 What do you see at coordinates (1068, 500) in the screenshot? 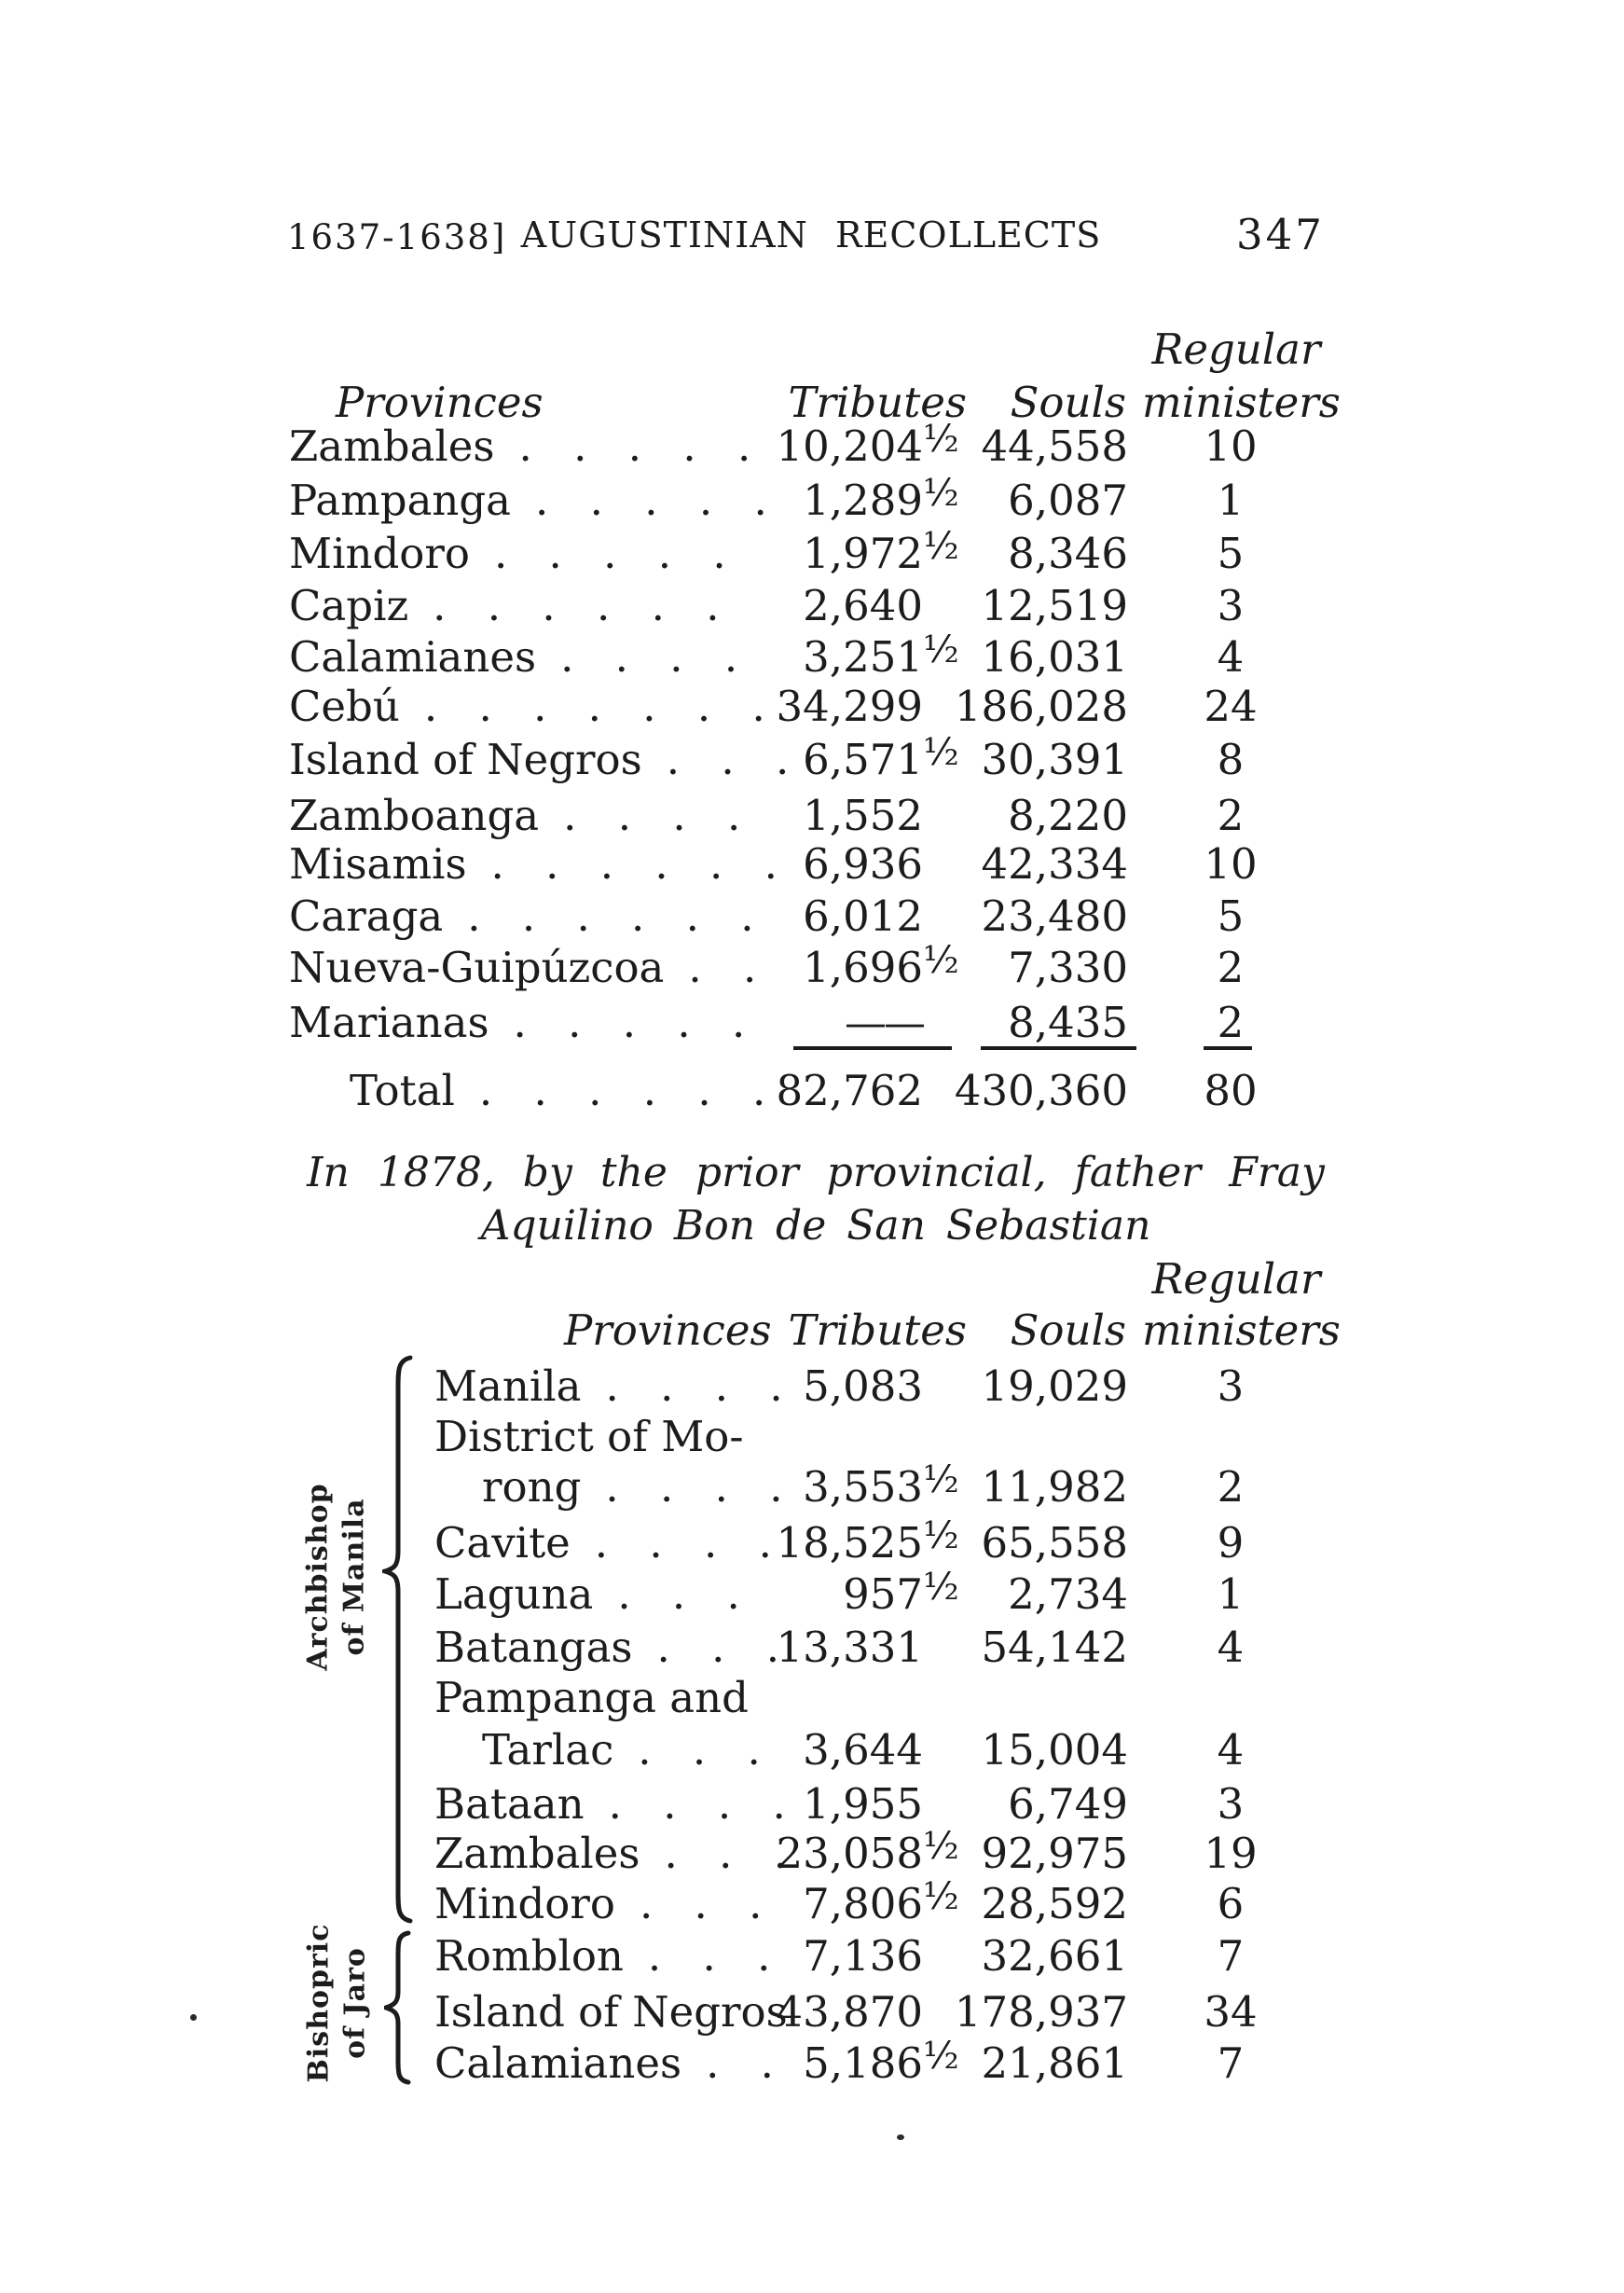
I see `souls-value: 6,087` at bounding box center [1068, 500].